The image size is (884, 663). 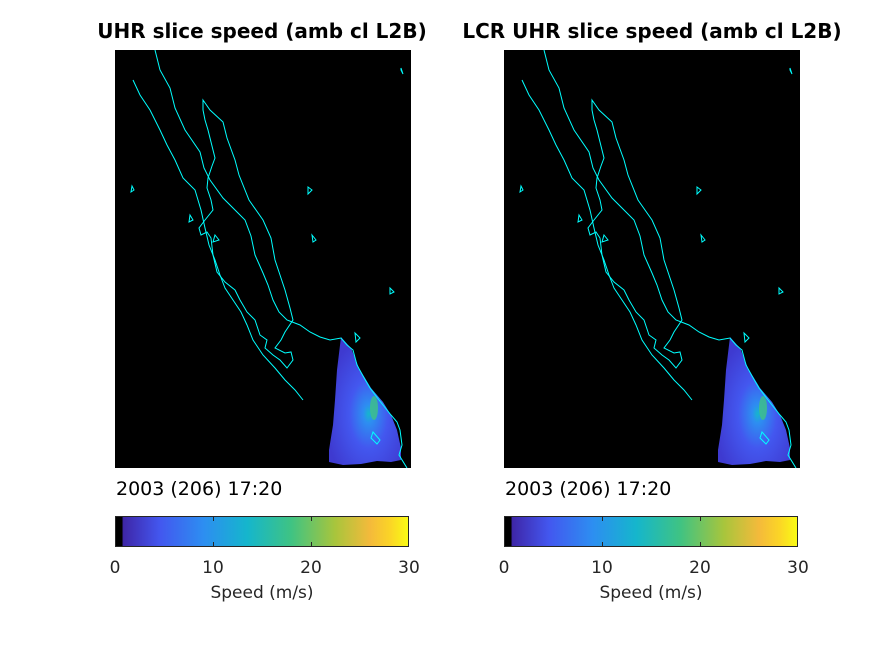 What do you see at coordinates (262, 593) in the screenshot?
I see `left-colorbar-label: Speed (m/s)` at bounding box center [262, 593].